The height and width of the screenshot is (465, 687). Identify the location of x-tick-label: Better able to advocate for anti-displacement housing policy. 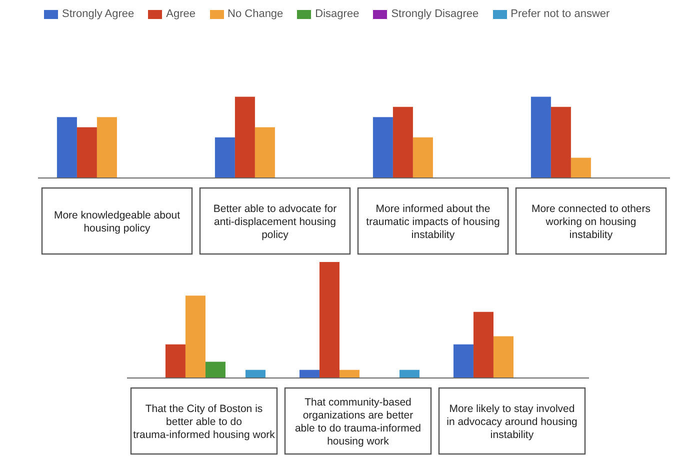
(275, 222).